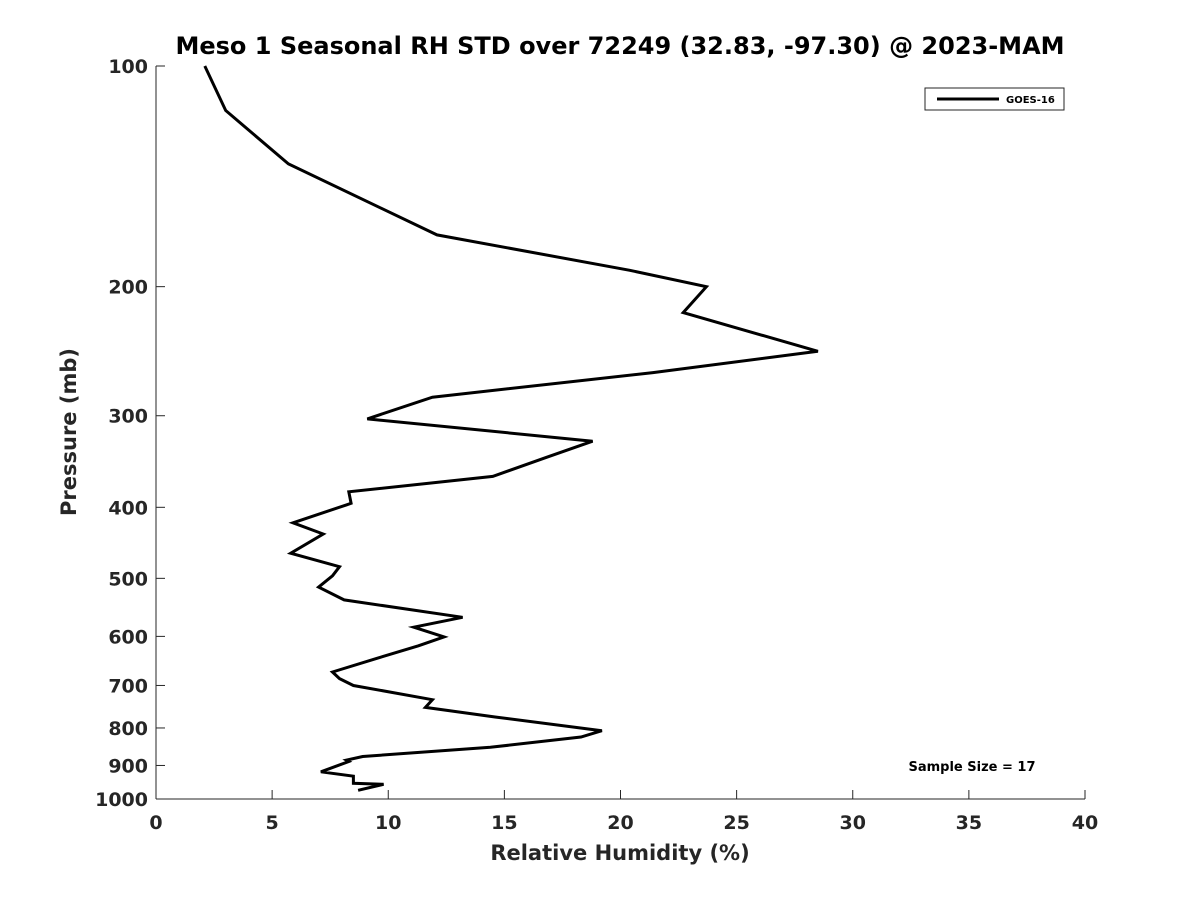 The image size is (1200, 900). Describe the element at coordinates (128, 729) in the screenshot. I see `y-tick-label: 800` at that location.